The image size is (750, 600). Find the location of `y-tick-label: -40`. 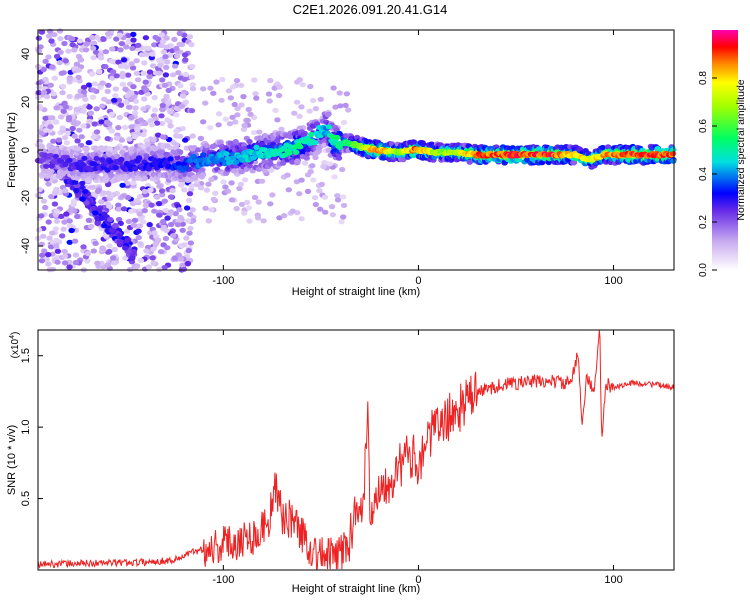

y-tick-label: -40 is located at coordinates (26, 246).